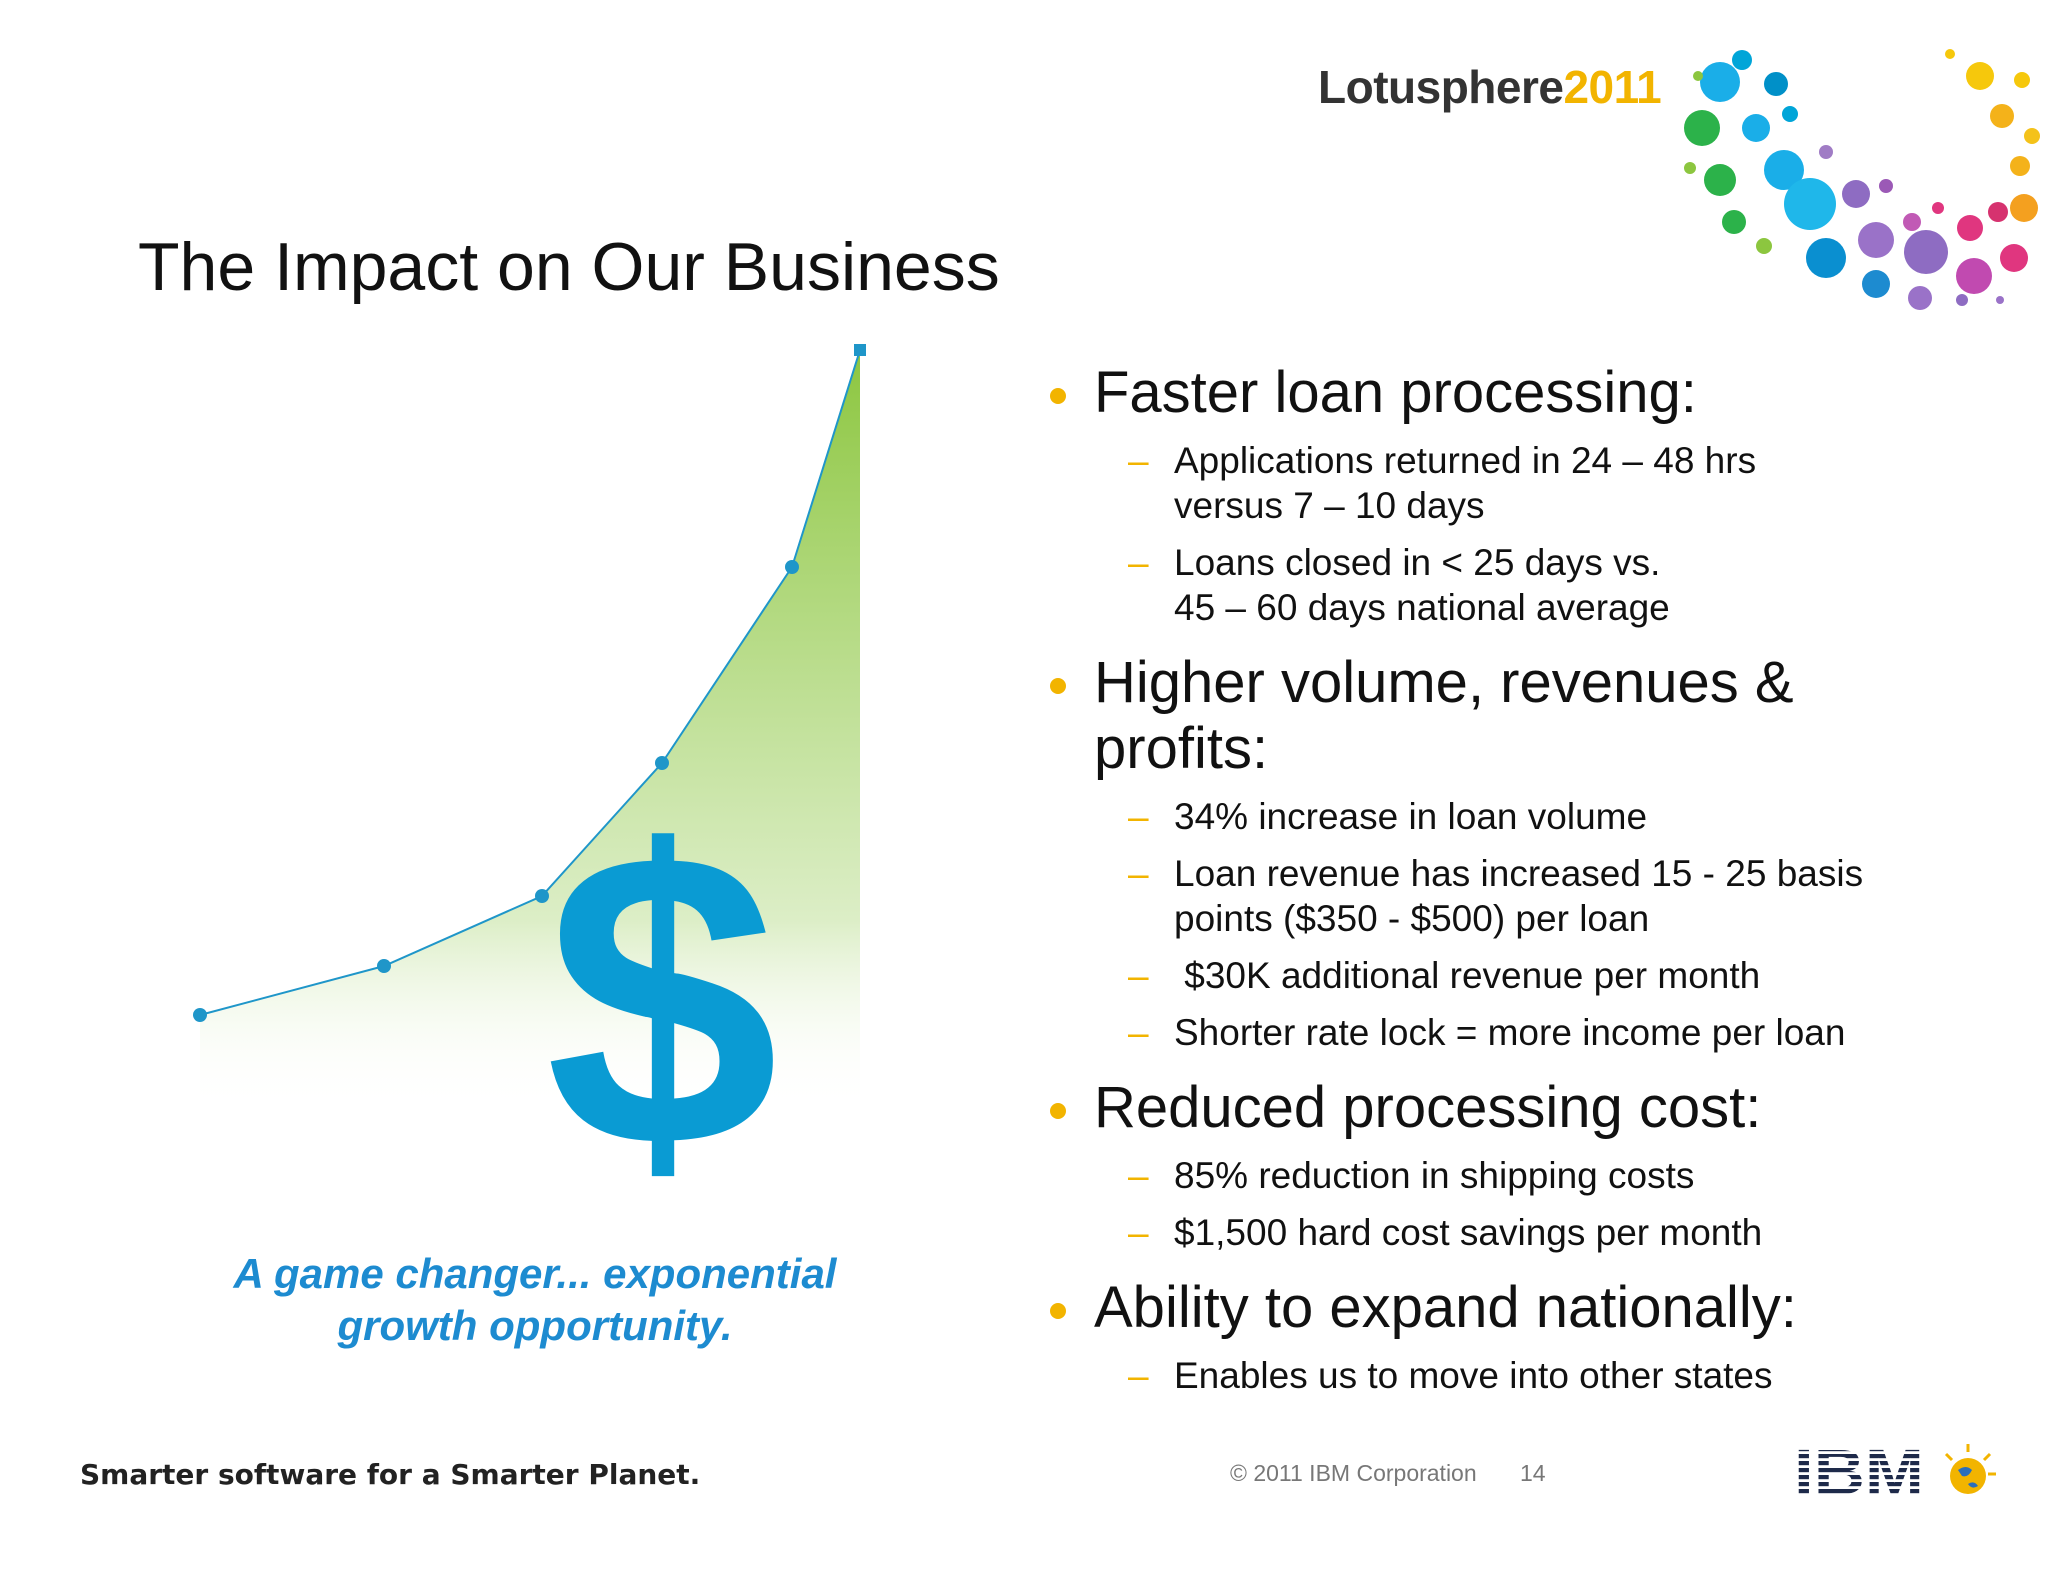  What do you see at coordinates (1445, 1232) in the screenshot?
I see `list-item: – $1,500 hard cost savings per month` at bounding box center [1445, 1232].